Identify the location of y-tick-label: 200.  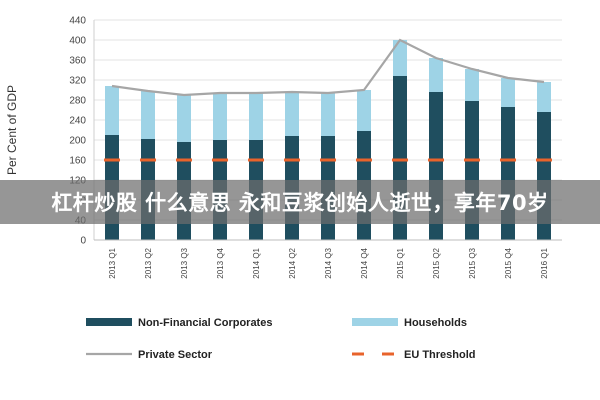
(77, 141).